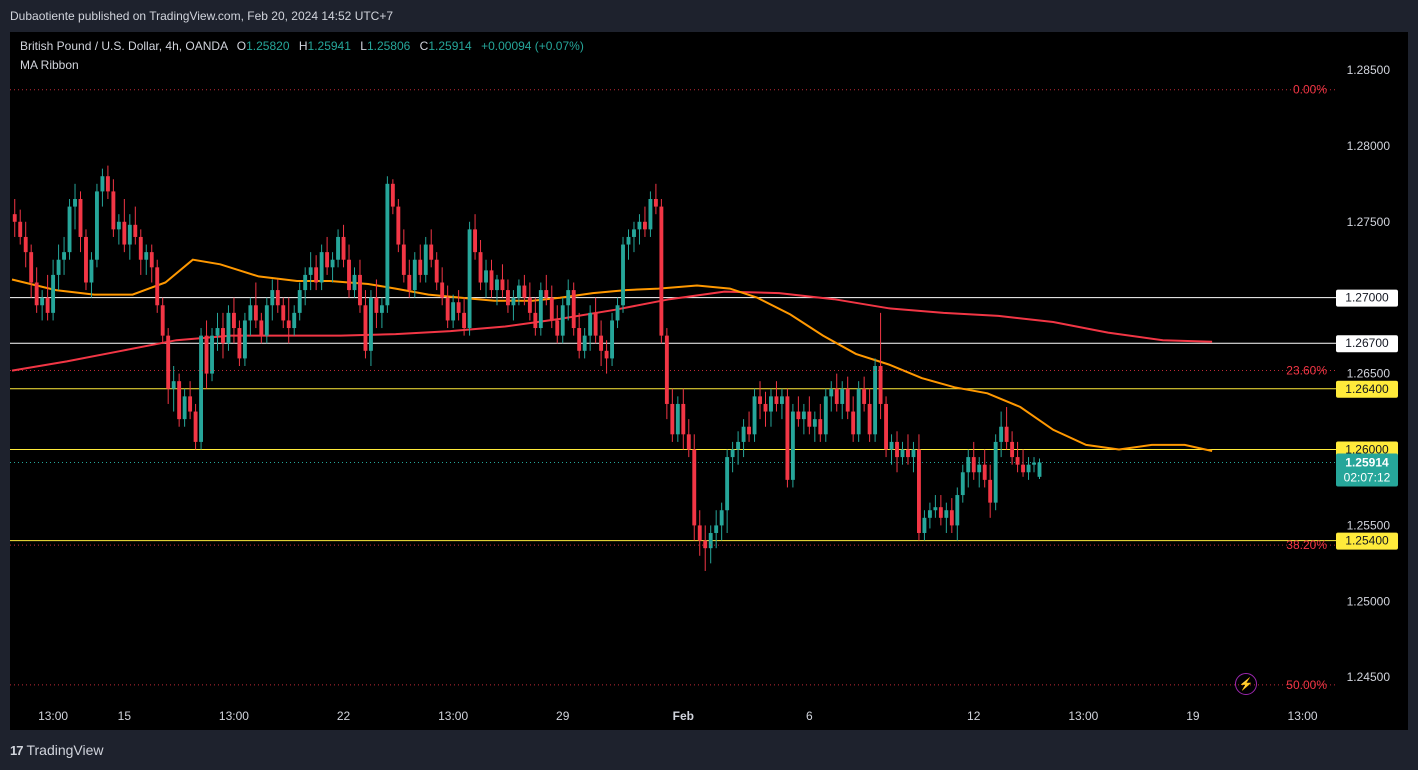  I want to click on brand-name: TradingView, so click(65, 750).